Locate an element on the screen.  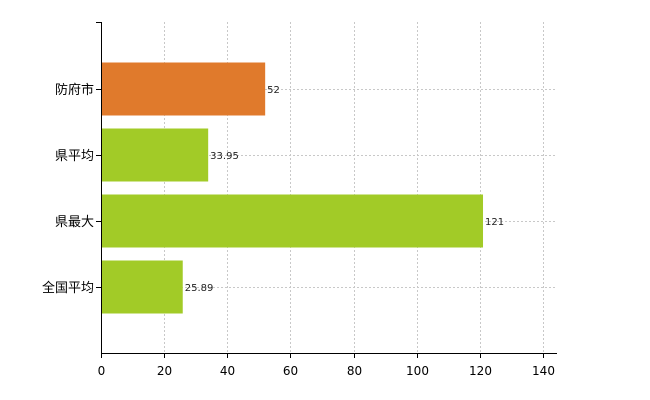
x-tick-label-140: 140 is located at coordinates (543, 371).